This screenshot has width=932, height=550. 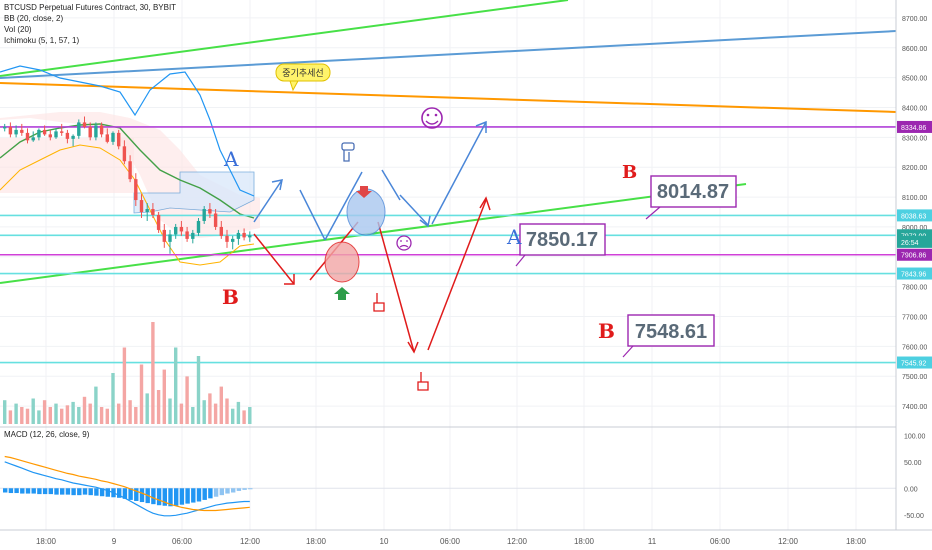 I want to click on price-badge-label: 8334.86, so click(x=913, y=128).